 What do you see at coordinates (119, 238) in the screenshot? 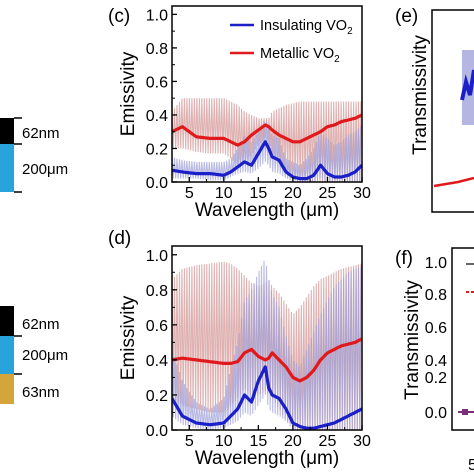
I see `panel-d-panel-label: (d)` at bounding box center [119, 238].